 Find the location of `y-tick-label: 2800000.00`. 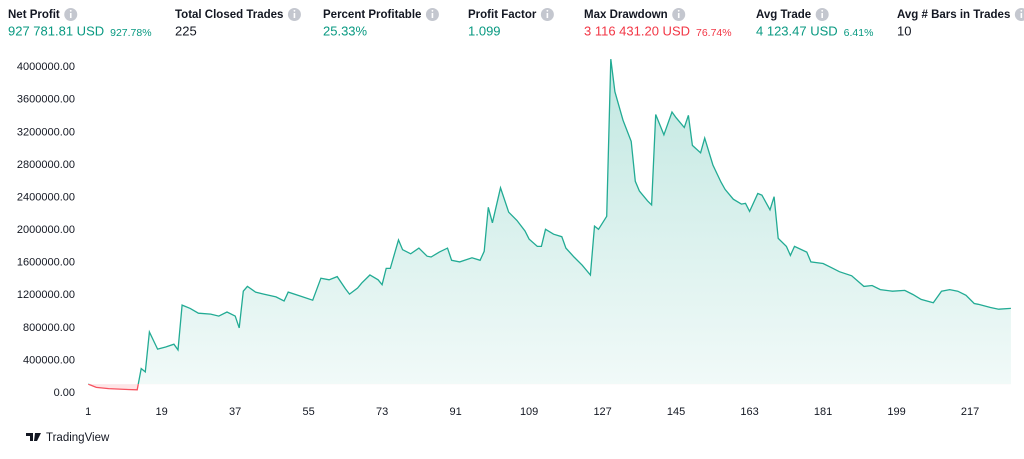

y-tick-label: 2800000.00 is located at coordinates (46, 165).